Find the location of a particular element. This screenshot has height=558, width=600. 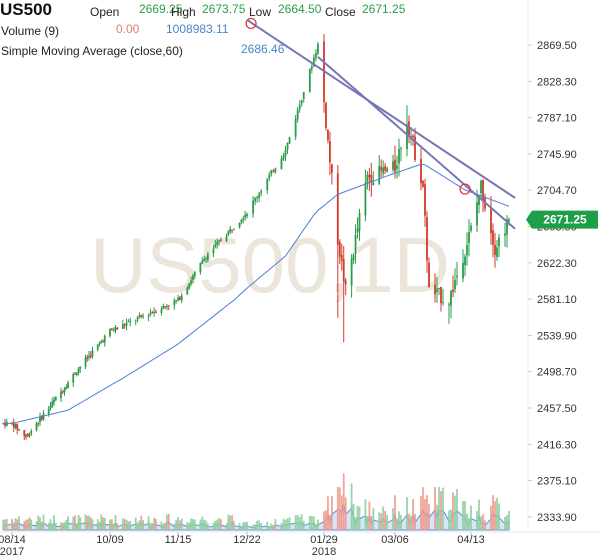

volume-histogram is located at coordinates (256, 502).